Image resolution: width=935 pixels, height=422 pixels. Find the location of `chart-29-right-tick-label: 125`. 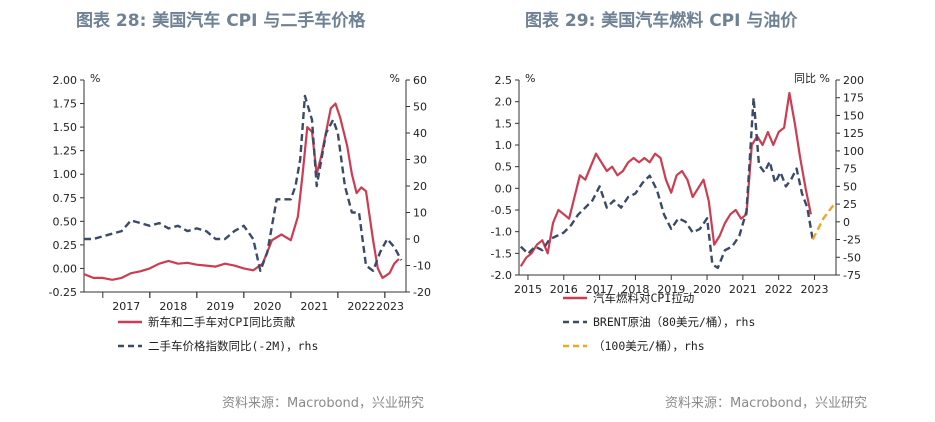

chart-29-right-tick-label: 125 is located at coordinates (853, 133).